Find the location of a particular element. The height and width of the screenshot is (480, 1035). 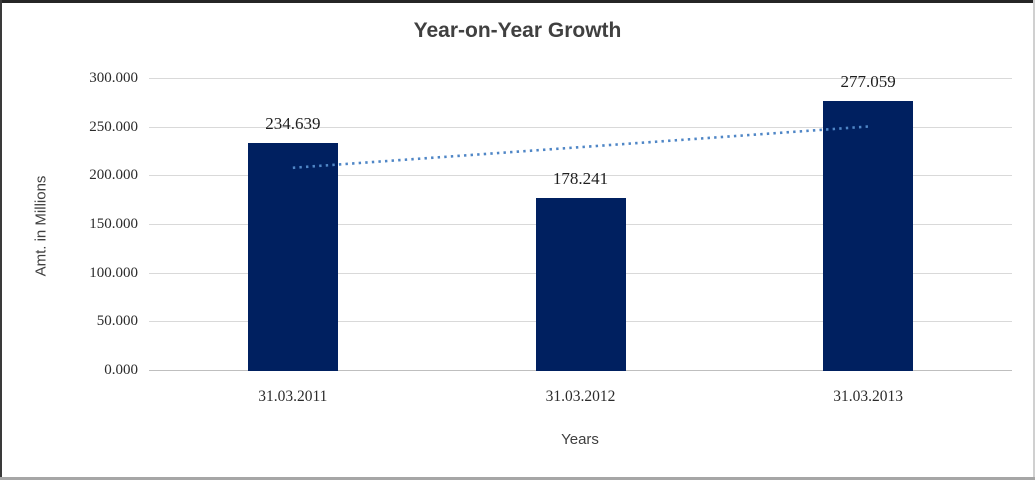

y-tick-label: 100.000 is located at coordinates (113, 273).